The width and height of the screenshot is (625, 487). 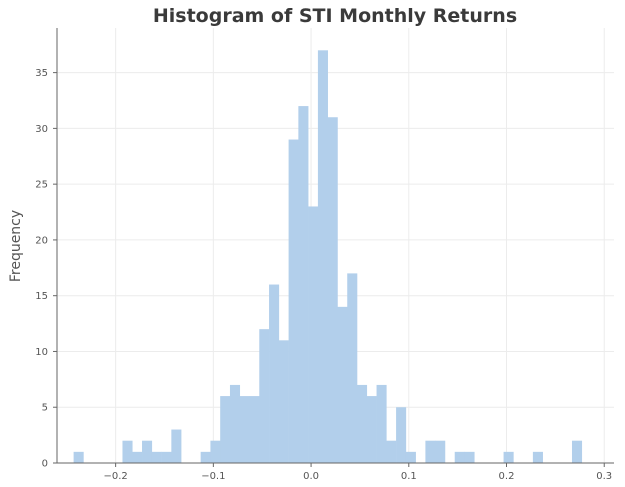 What do you see at coordinates (604, 476) in the screenshot?
I see `x-tick-label: 0.3` at bounding box center [604, 476].